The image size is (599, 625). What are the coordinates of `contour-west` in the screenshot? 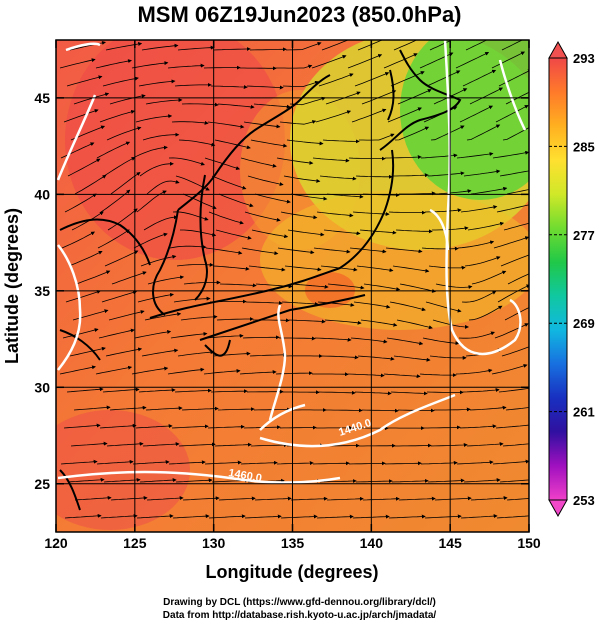 It's located at (76, 137).